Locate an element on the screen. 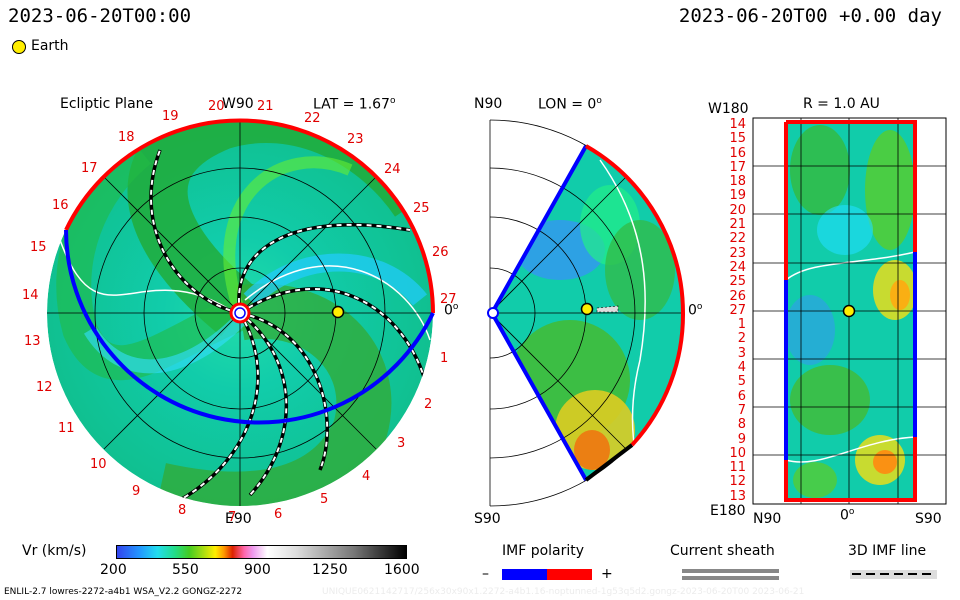 This screenshot has width=960, height=600. shell-row-label: 10 is located at coordinates (737, 453).